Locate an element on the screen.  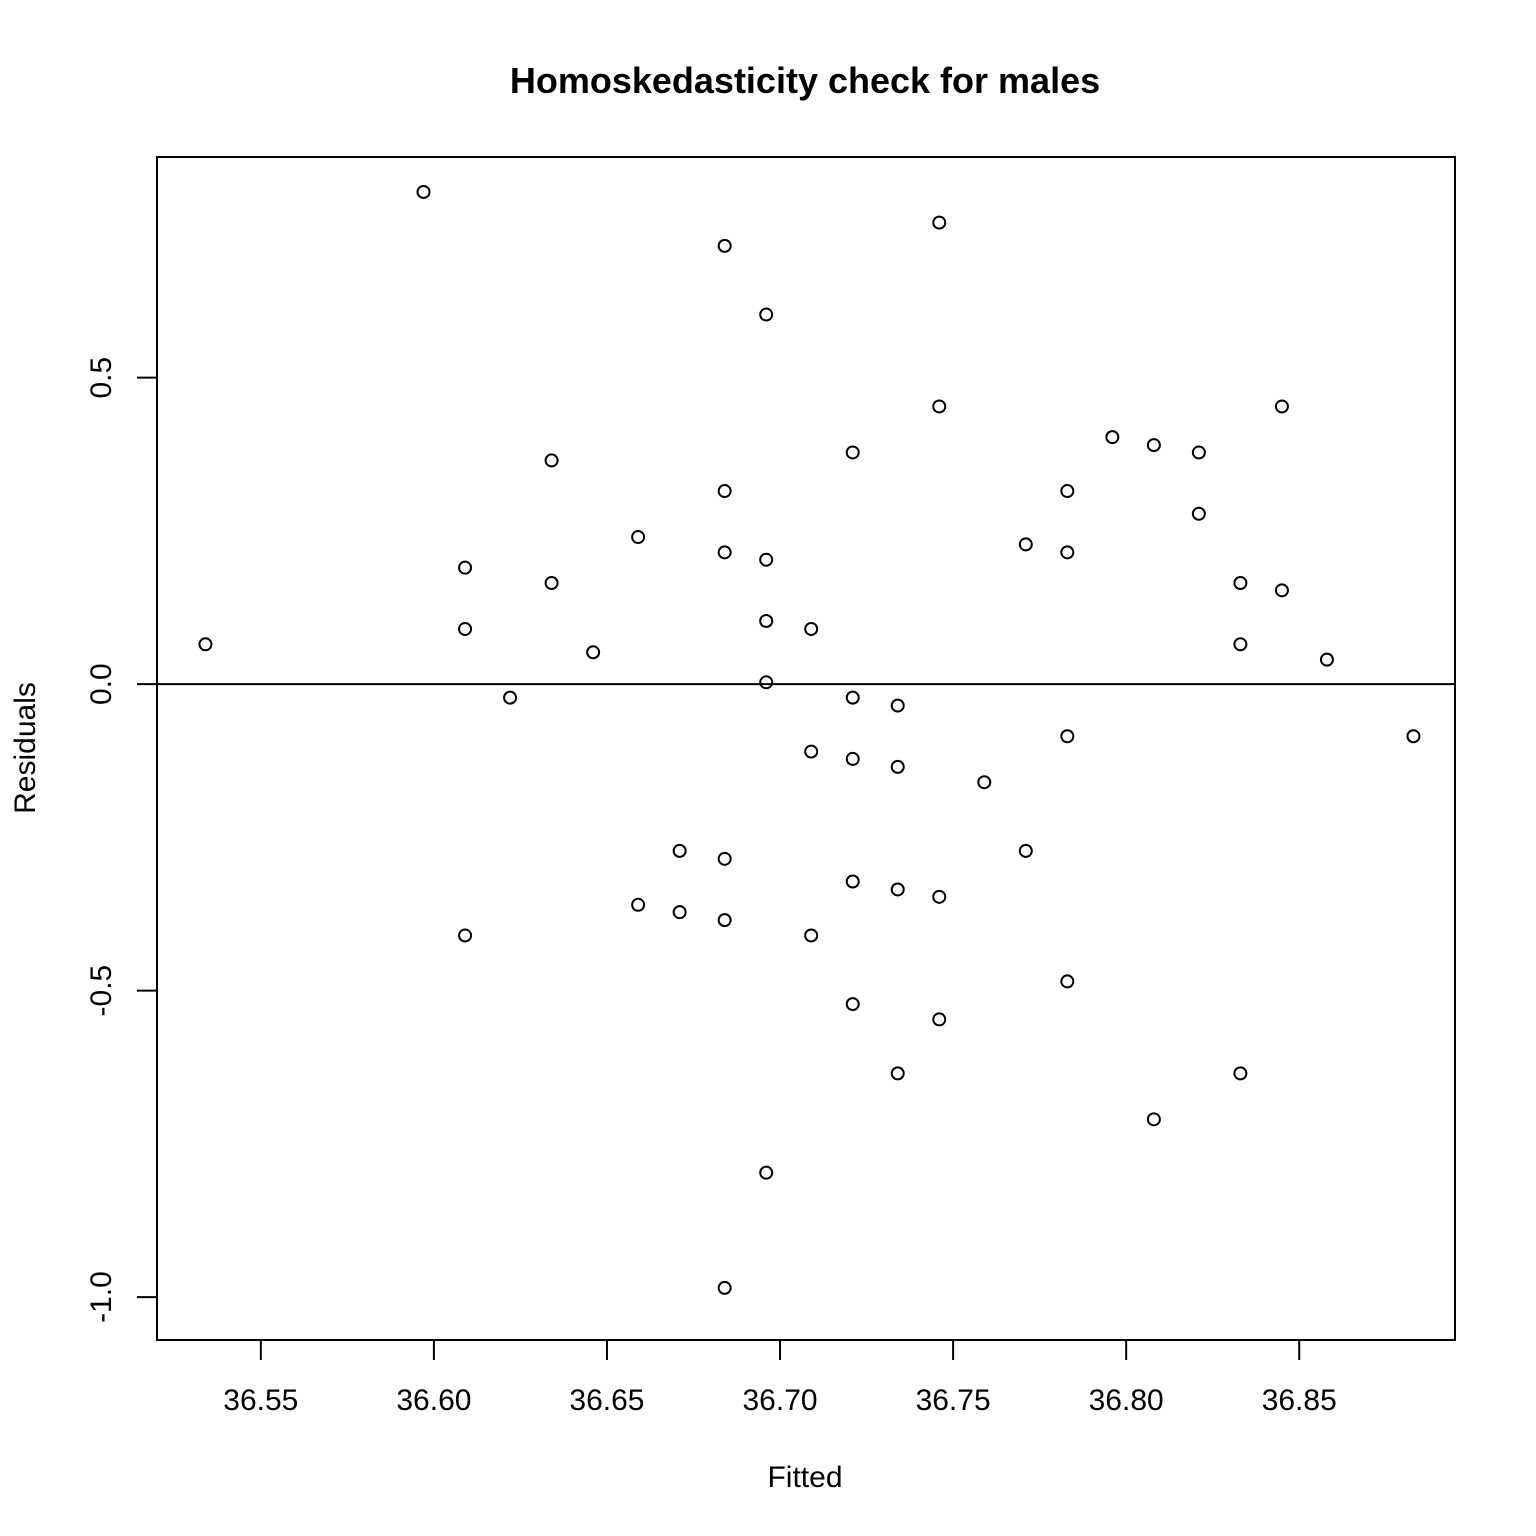
x-tick-label: 36.80 is located at coordinates (1126, 1400).